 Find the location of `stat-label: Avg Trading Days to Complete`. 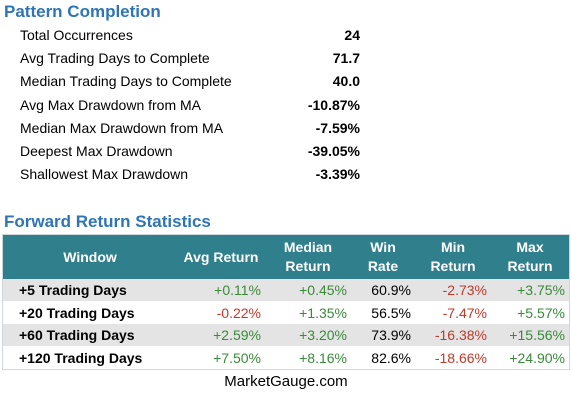

stat-label: Avg Trading Days to Complete is located at coordinates (115, 58).